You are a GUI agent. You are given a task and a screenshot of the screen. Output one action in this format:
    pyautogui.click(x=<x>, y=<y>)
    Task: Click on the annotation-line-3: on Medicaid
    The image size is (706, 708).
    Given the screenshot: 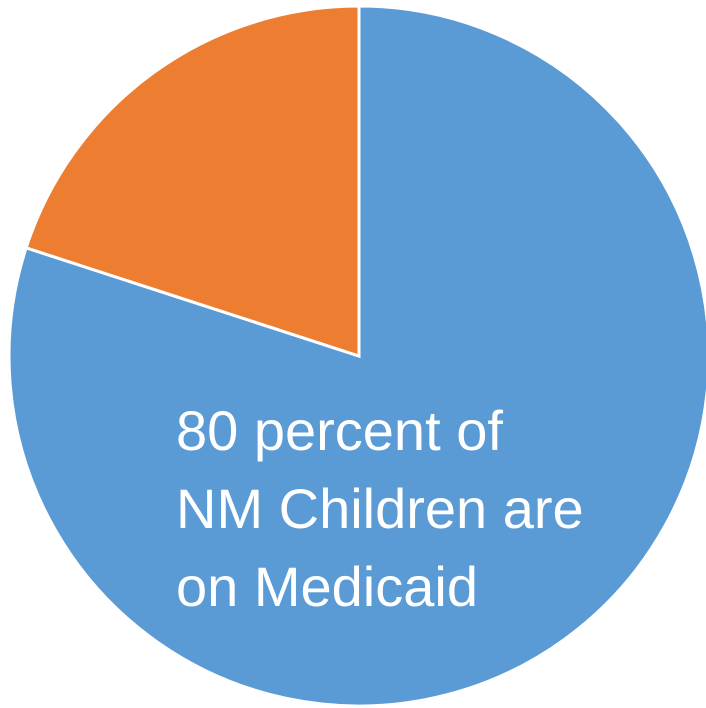 What is the action you would take?
    pyautogui.click(x=327, y=586)
    